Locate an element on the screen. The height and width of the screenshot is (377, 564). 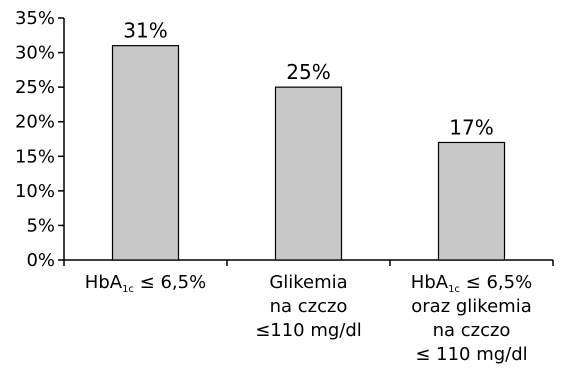
data-label: 17% is located at coordinates (471, 127).